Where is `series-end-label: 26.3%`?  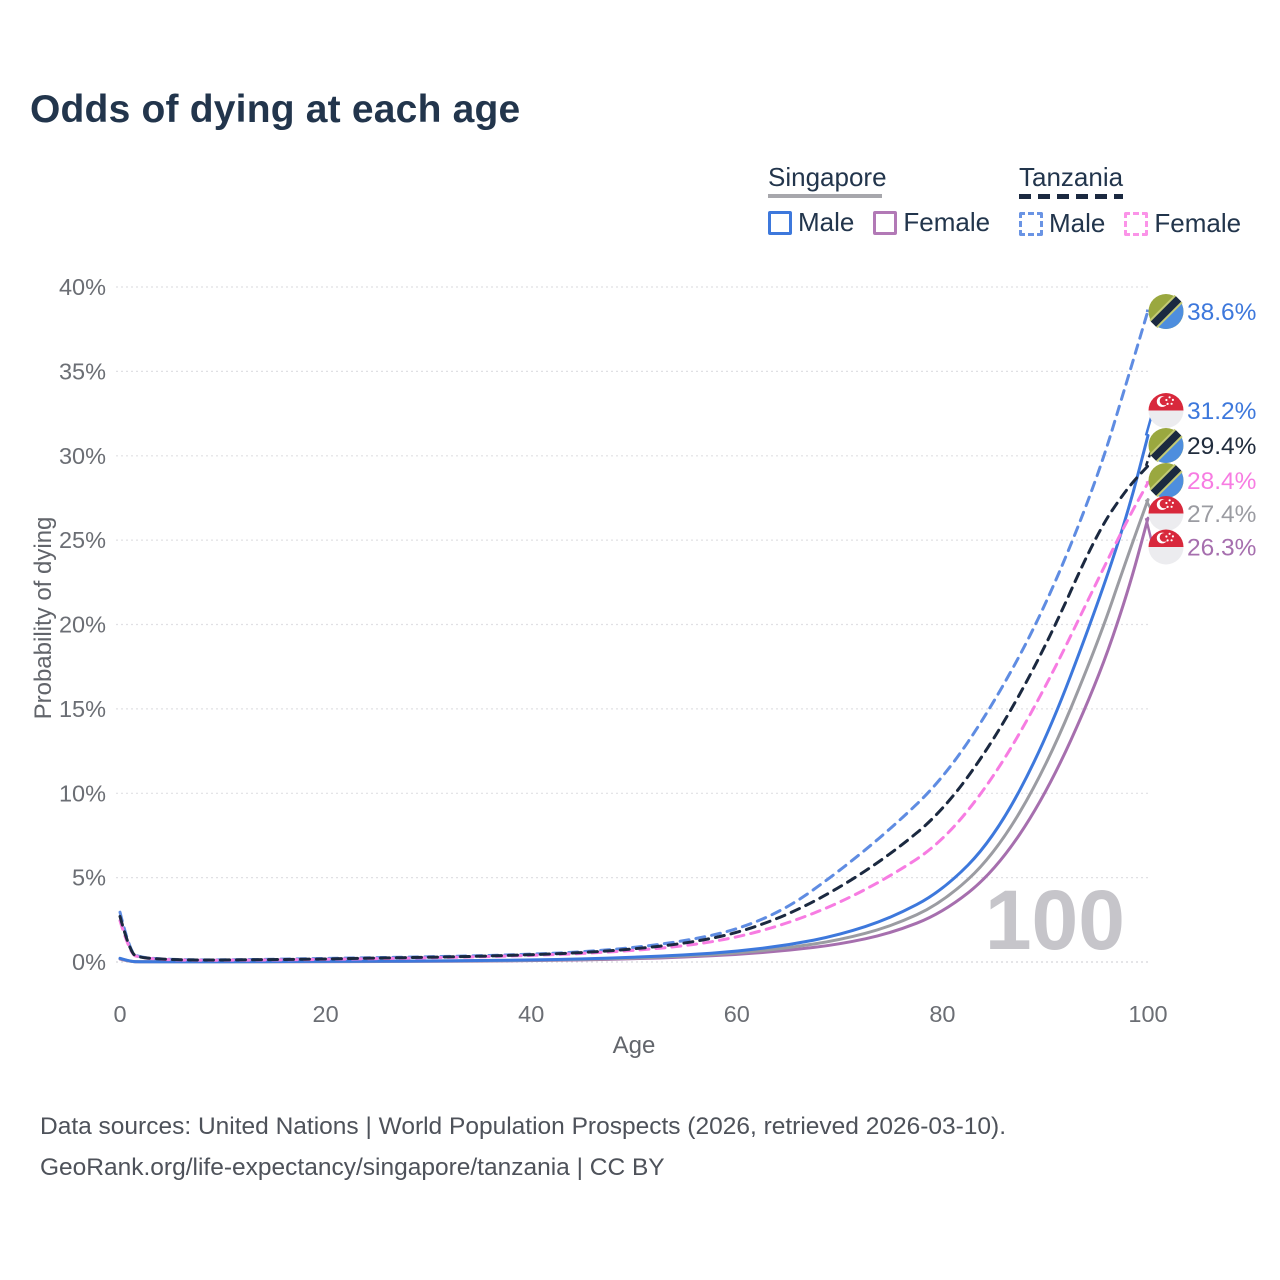
series-end-label: 26.3% is located at coordinates (1221, 548).